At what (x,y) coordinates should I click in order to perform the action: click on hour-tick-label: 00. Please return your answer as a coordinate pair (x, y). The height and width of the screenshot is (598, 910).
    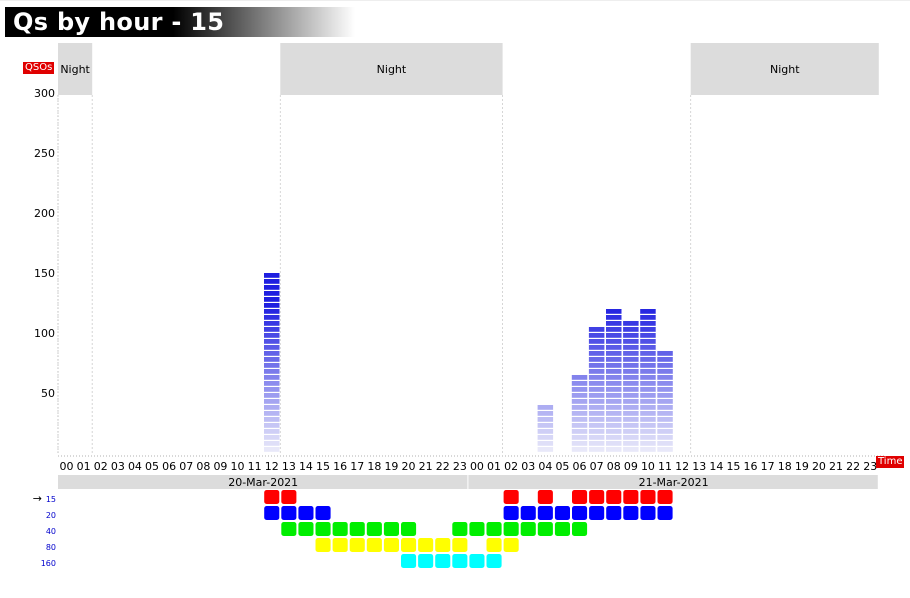
    Looking at the image, I should click on (67, 466).